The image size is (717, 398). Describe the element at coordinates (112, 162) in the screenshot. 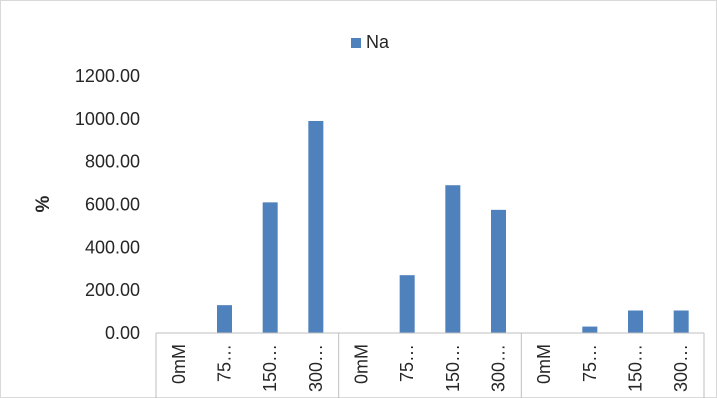

I see `y-tick-label: 800.00` at that location.